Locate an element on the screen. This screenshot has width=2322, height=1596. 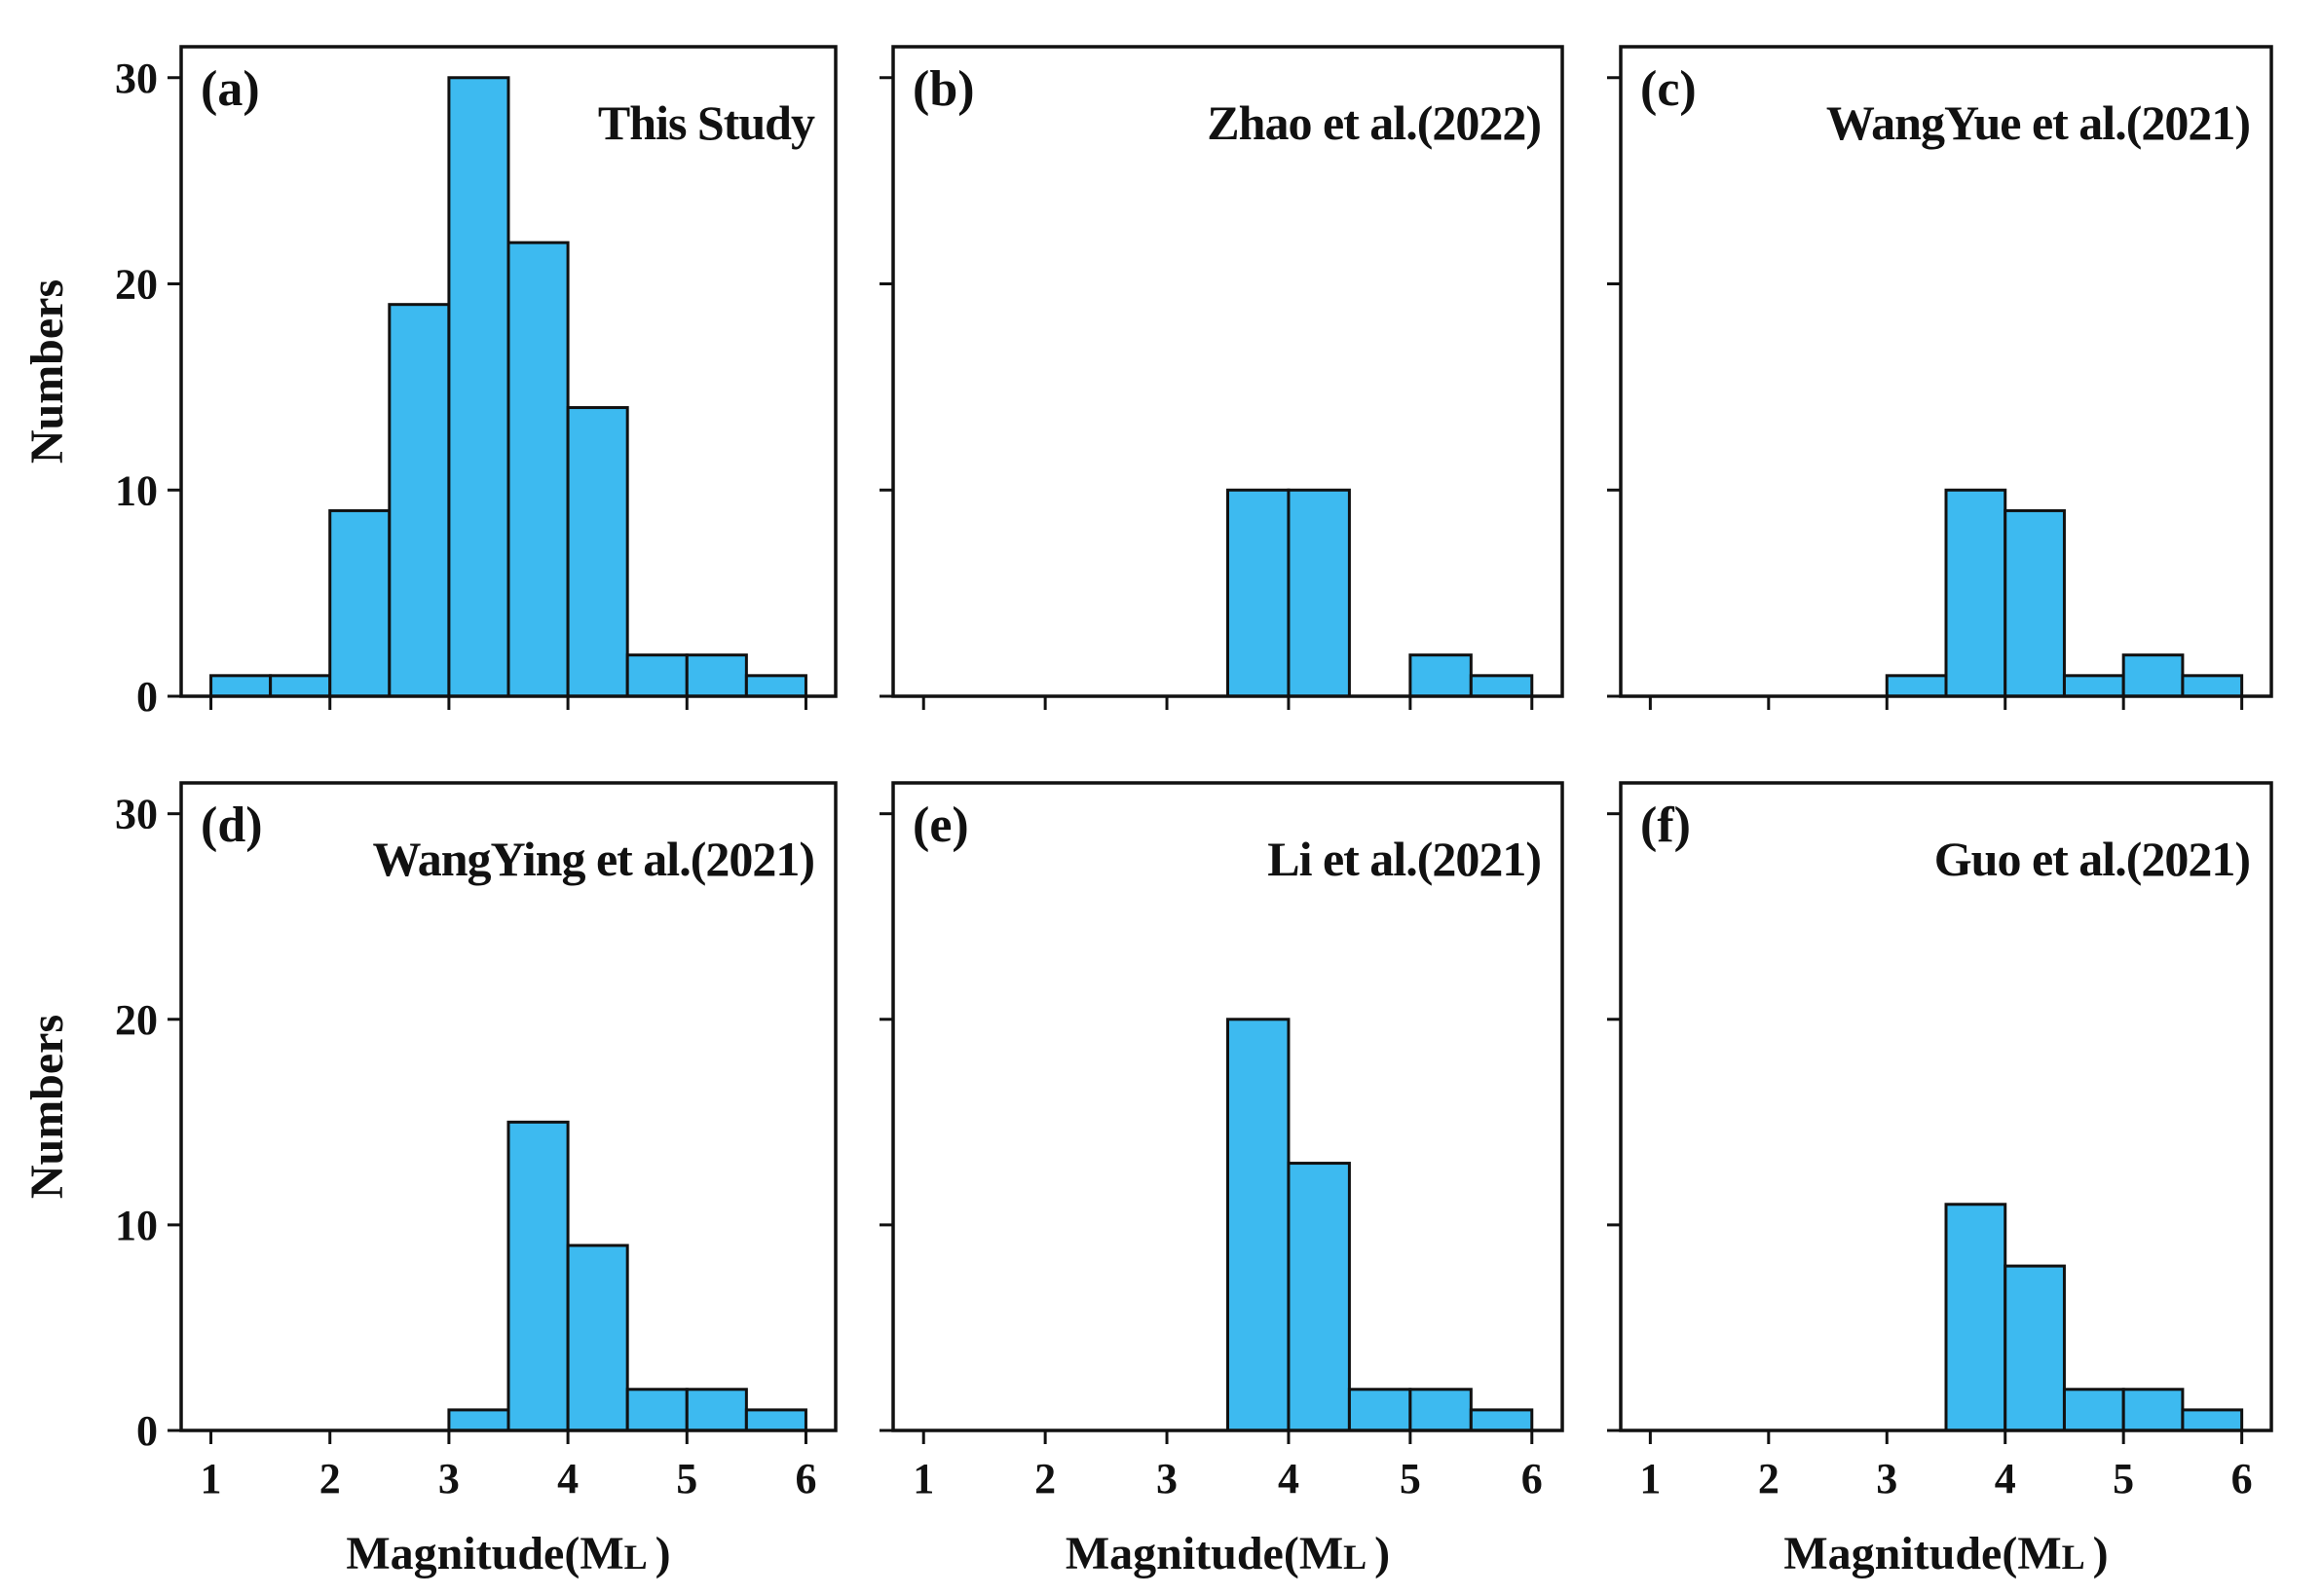
panel-label: (d) is located at coordinates (232, 825).